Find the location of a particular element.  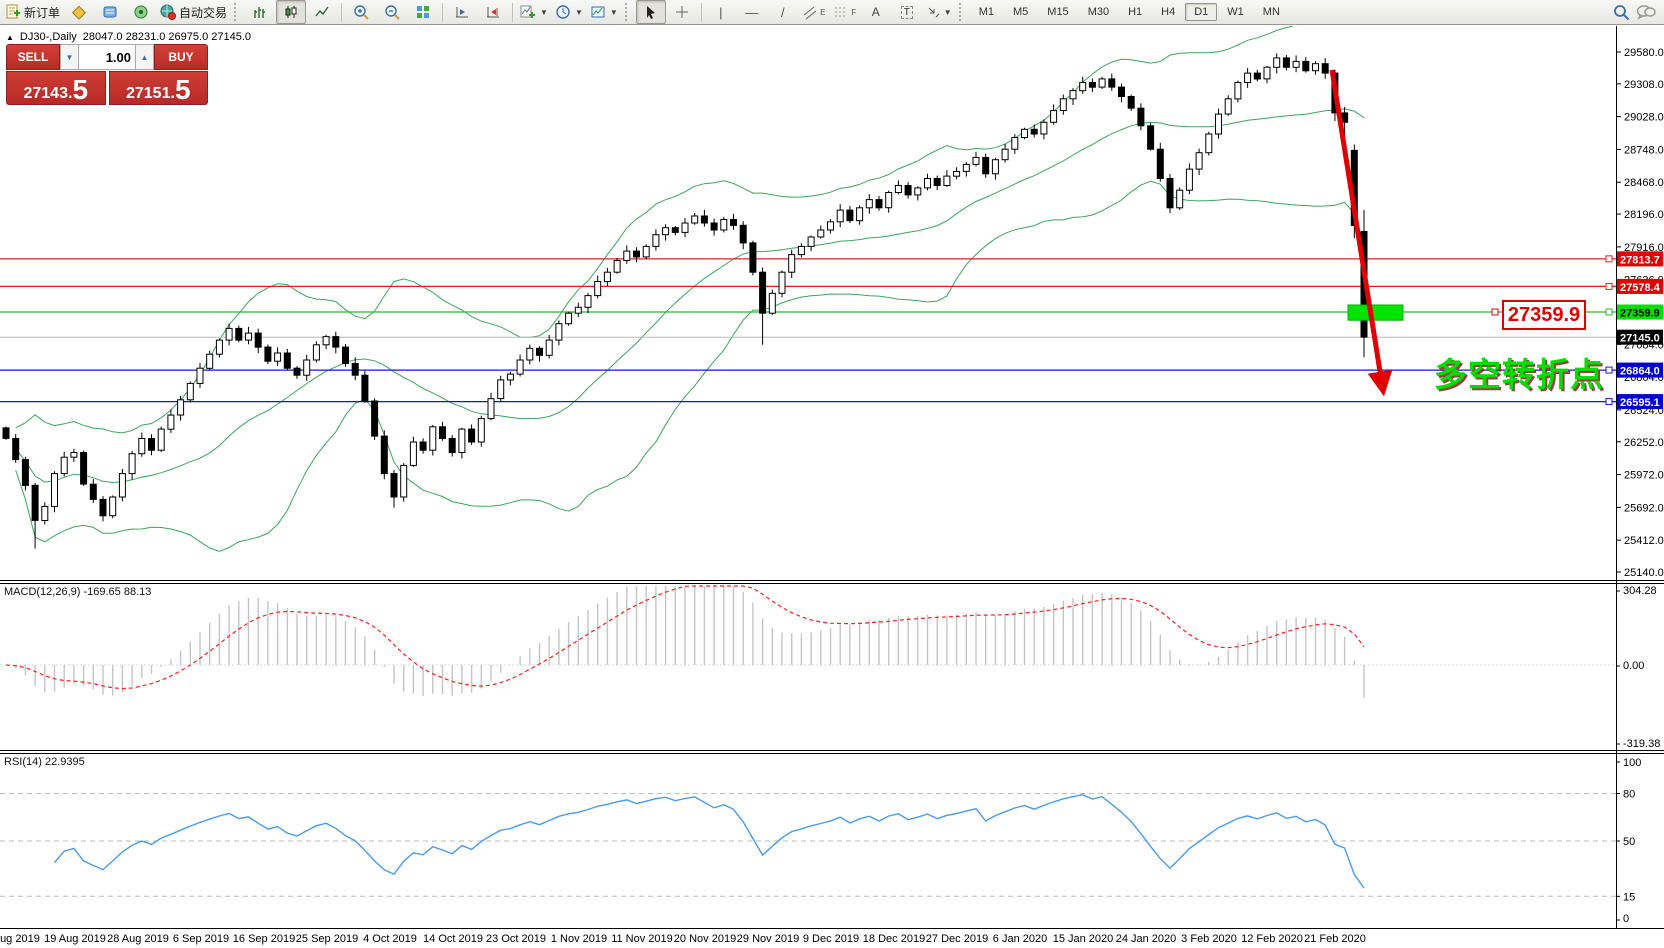

fibonacci-tool-button: F is located at coordinates (845, 12).